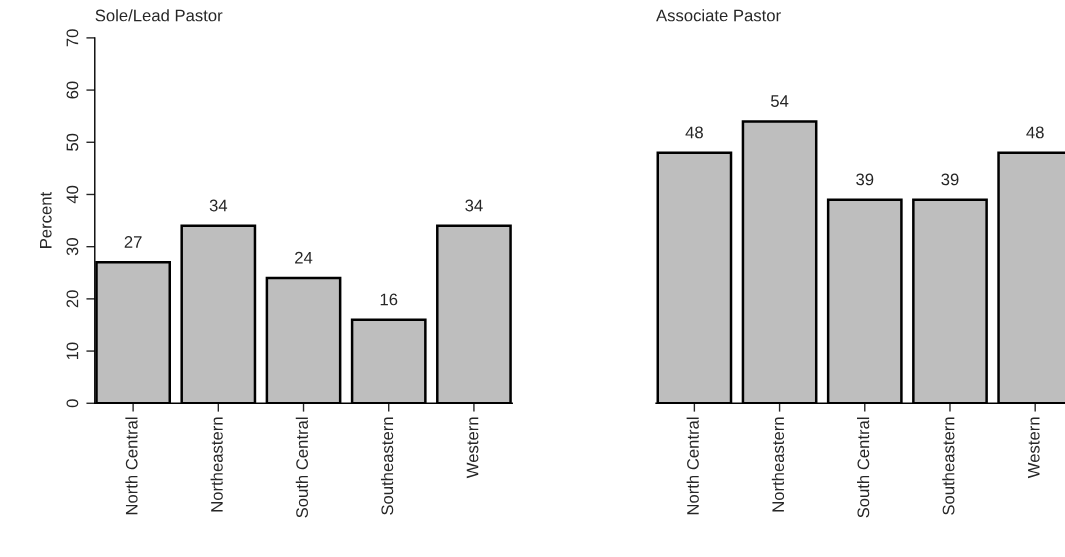  Describe the element at coordinates (72, 142) in the screenshot. I see `y-tick-label: 50` at that location.